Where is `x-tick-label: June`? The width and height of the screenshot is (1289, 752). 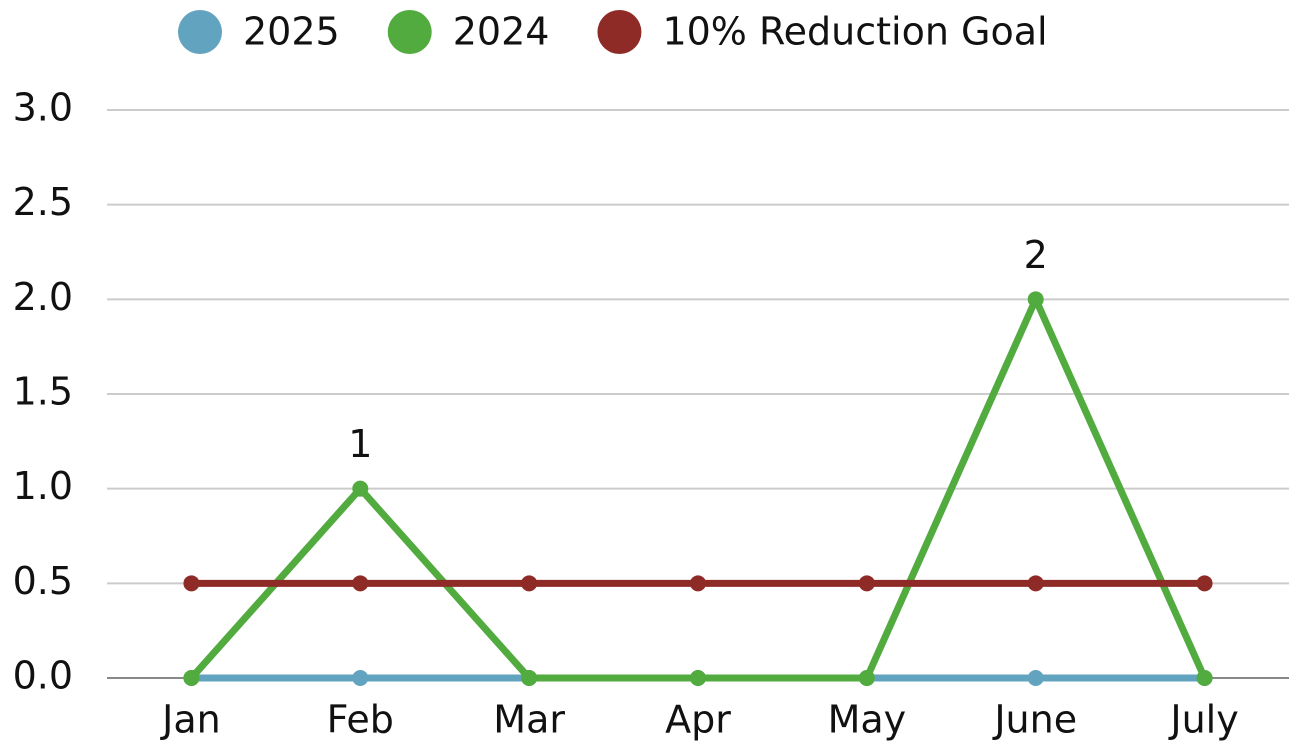
x-tick-label: June is located at coordinates (1034, 720).